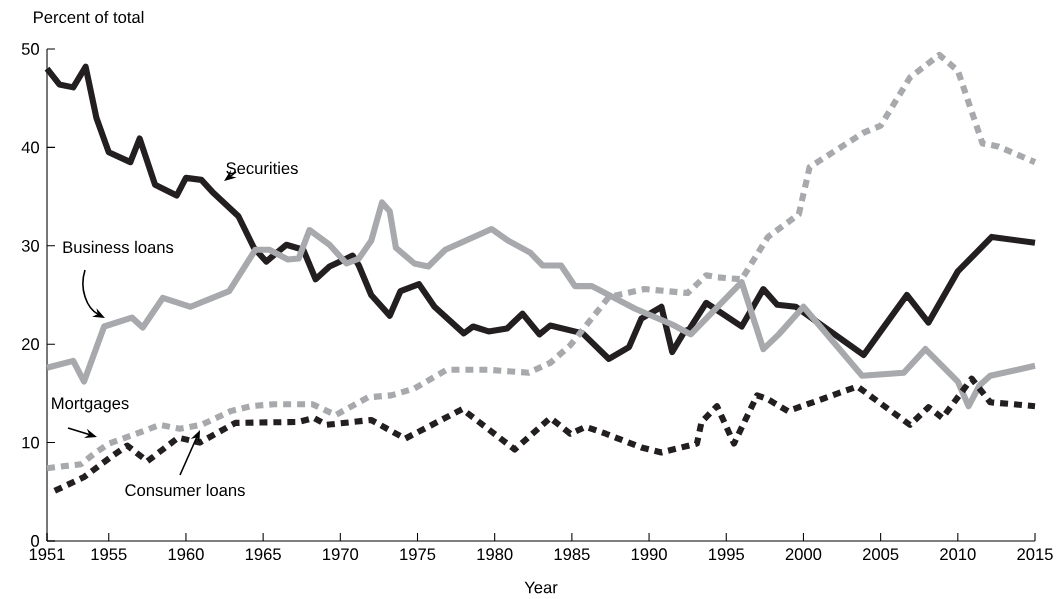 The image size is (1064, 599). Describe the element at coordinates (727, 554) in the screenshot. I see `x-tick-label: 1995` at that location.